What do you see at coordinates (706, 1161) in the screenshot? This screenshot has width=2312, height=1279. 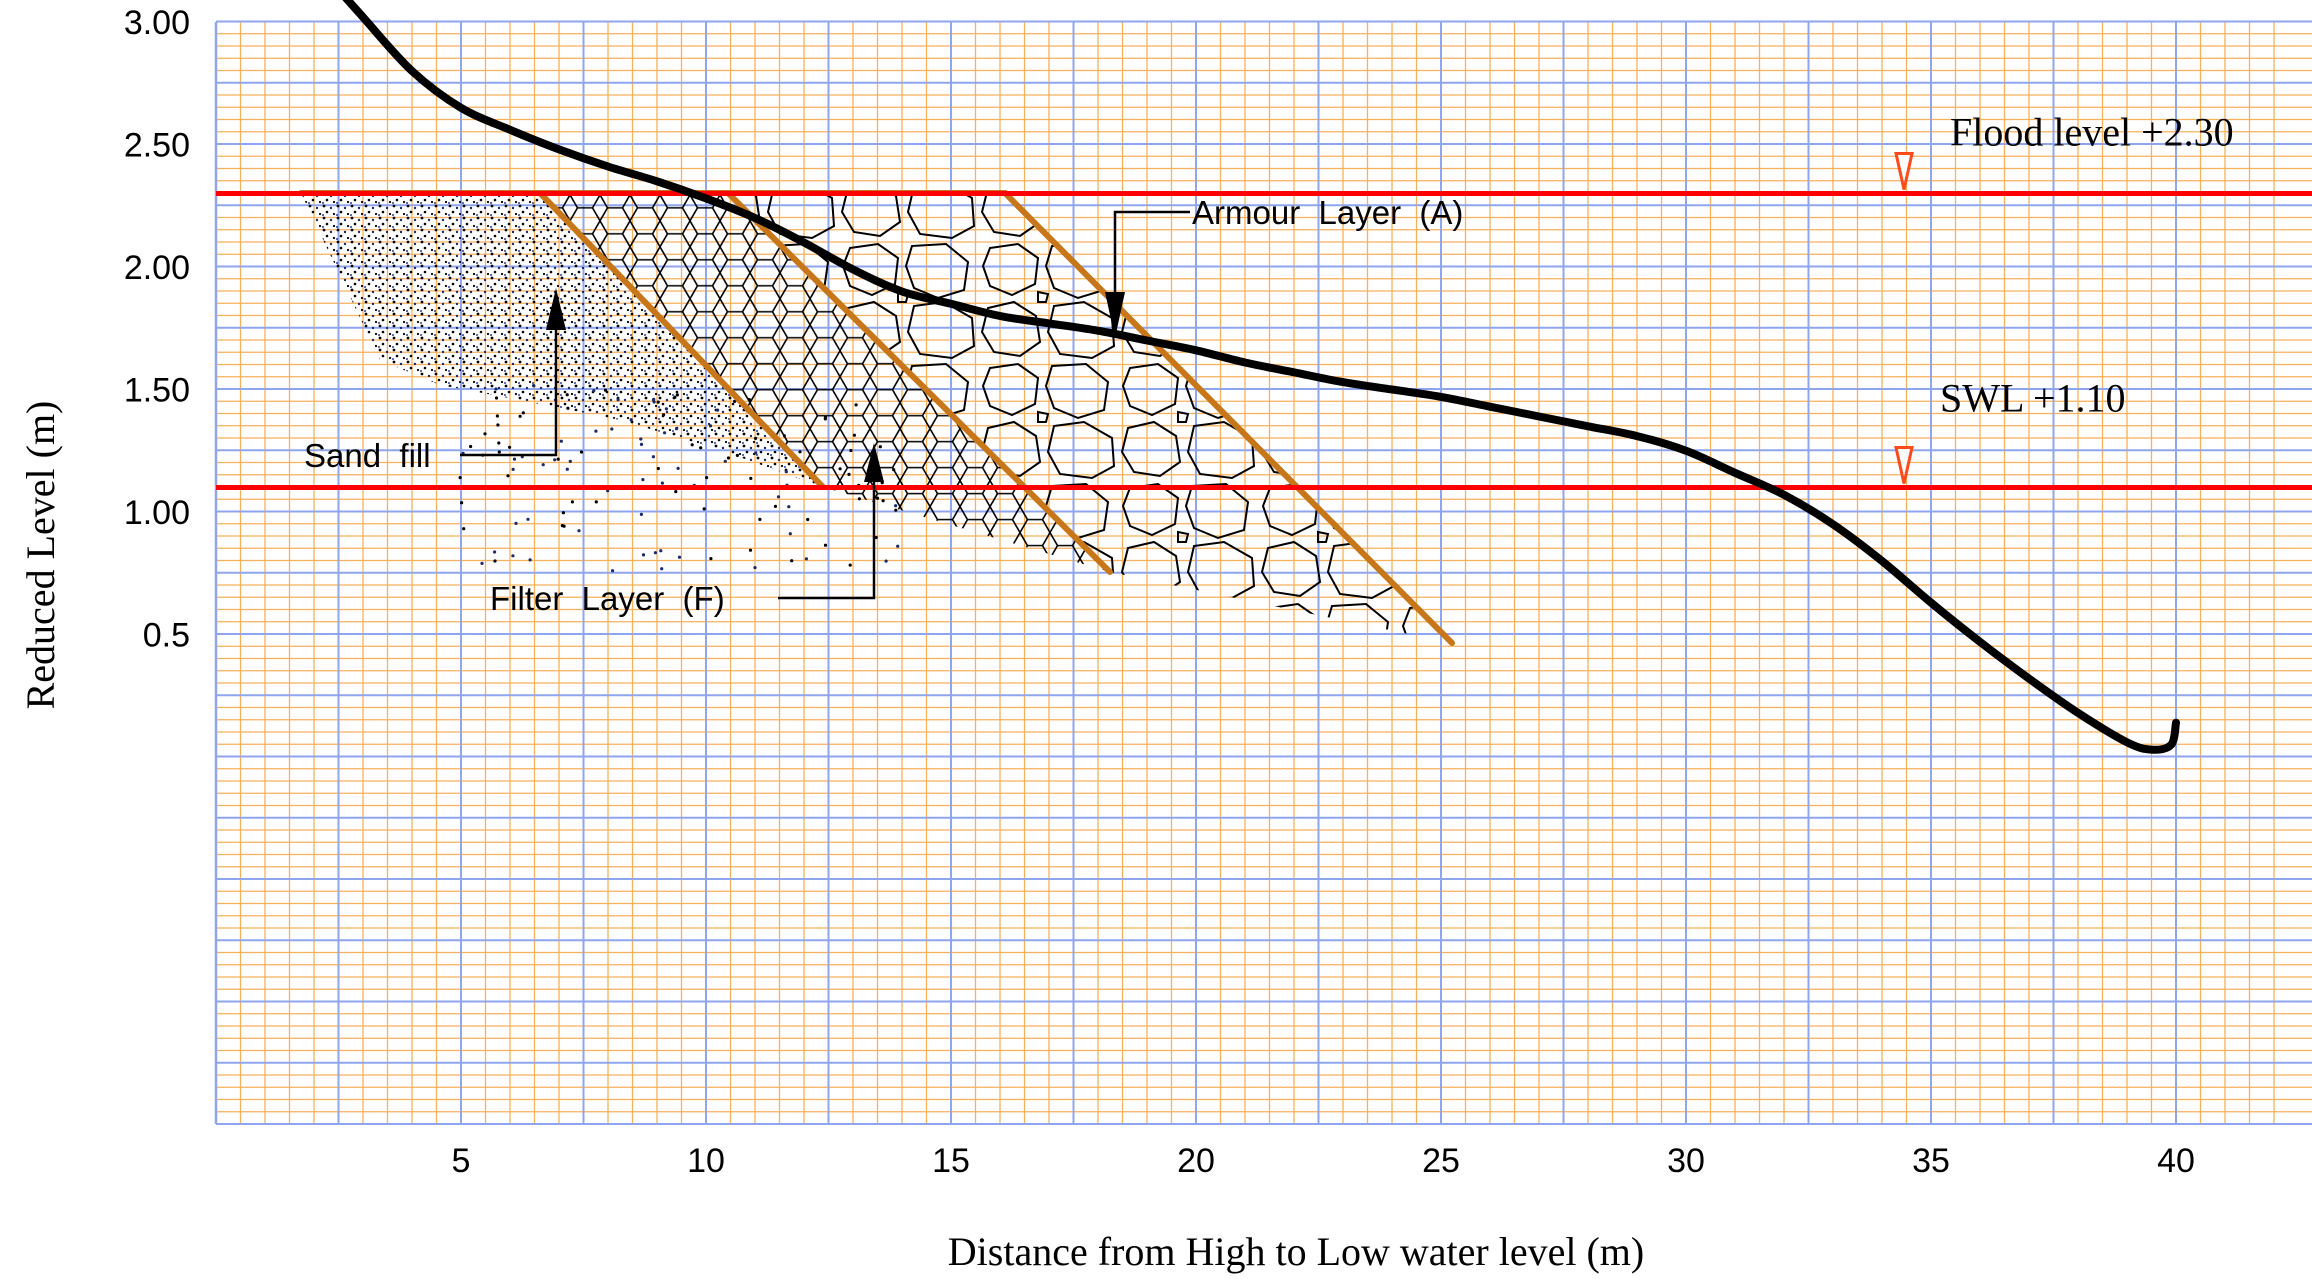 I see `x-tick-label: 10` at bounding box center [706, 1161].